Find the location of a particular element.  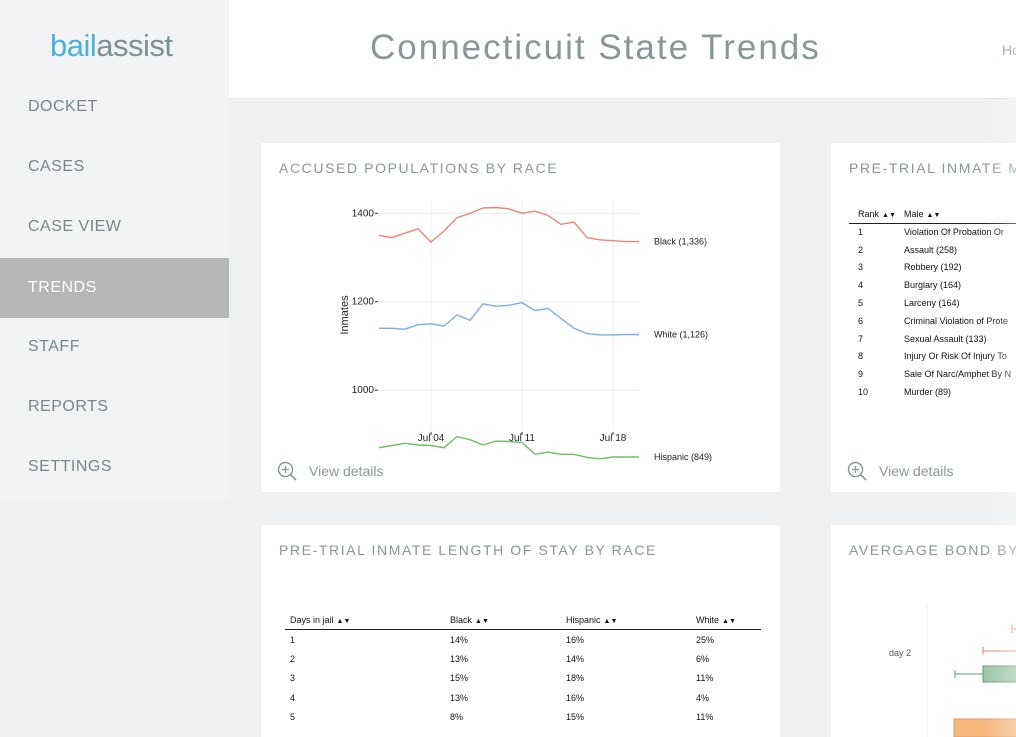

table-row: 4 Burglary (164) is located at coordinates (932, 285).